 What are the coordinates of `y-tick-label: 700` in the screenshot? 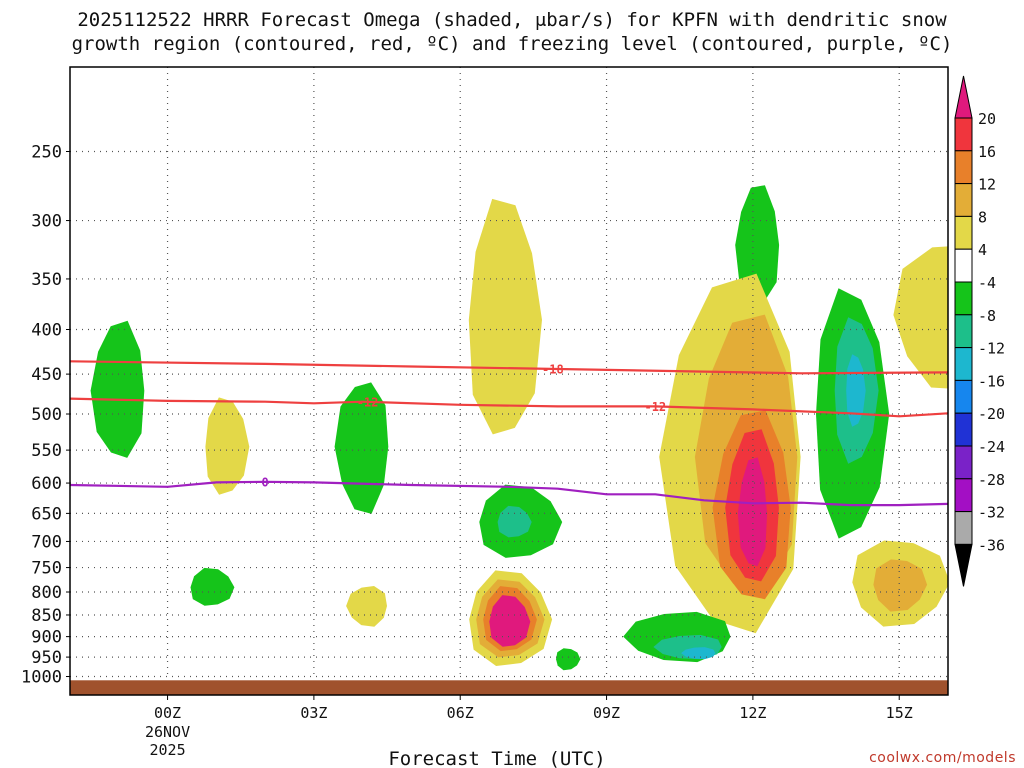 It's located at (46, 542).